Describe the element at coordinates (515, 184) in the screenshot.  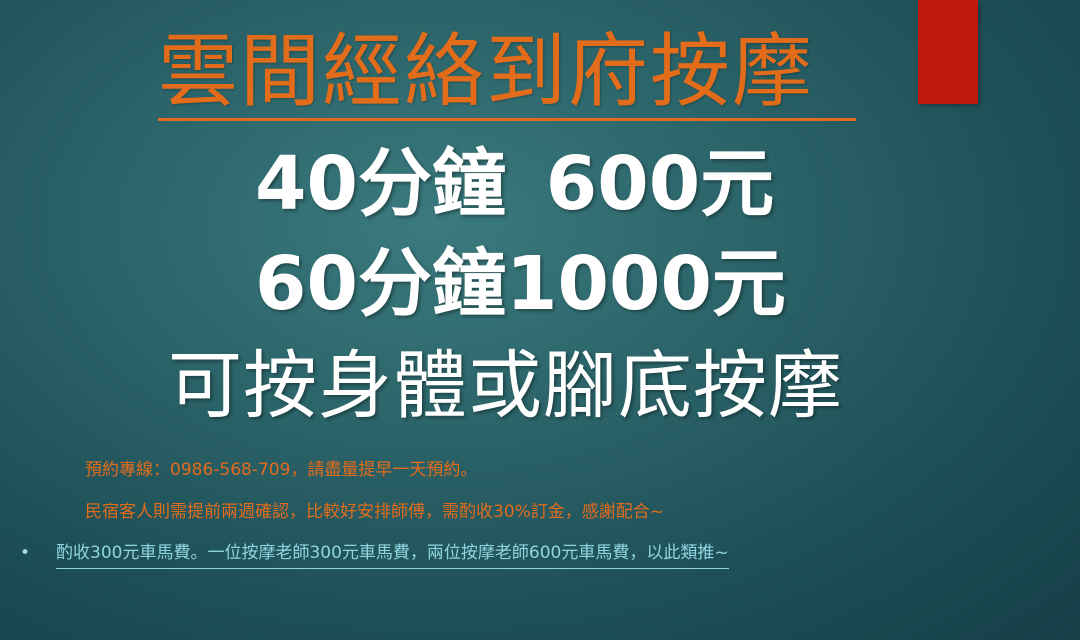
I see `price-line-40-min: 40分鐘 600元` at that location.